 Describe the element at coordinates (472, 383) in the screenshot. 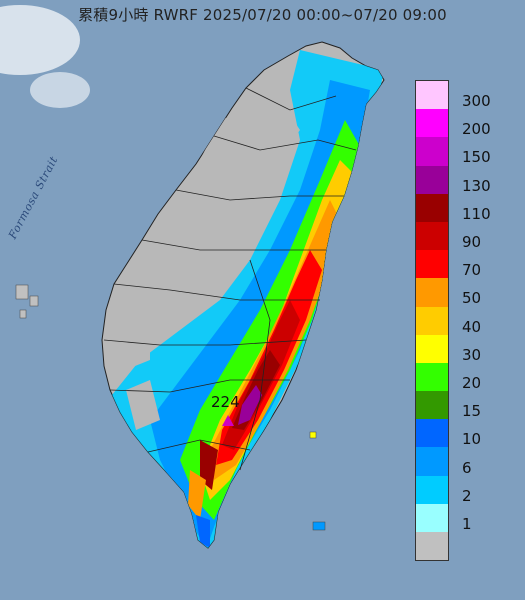

I see `legend-label: 20` at that location.